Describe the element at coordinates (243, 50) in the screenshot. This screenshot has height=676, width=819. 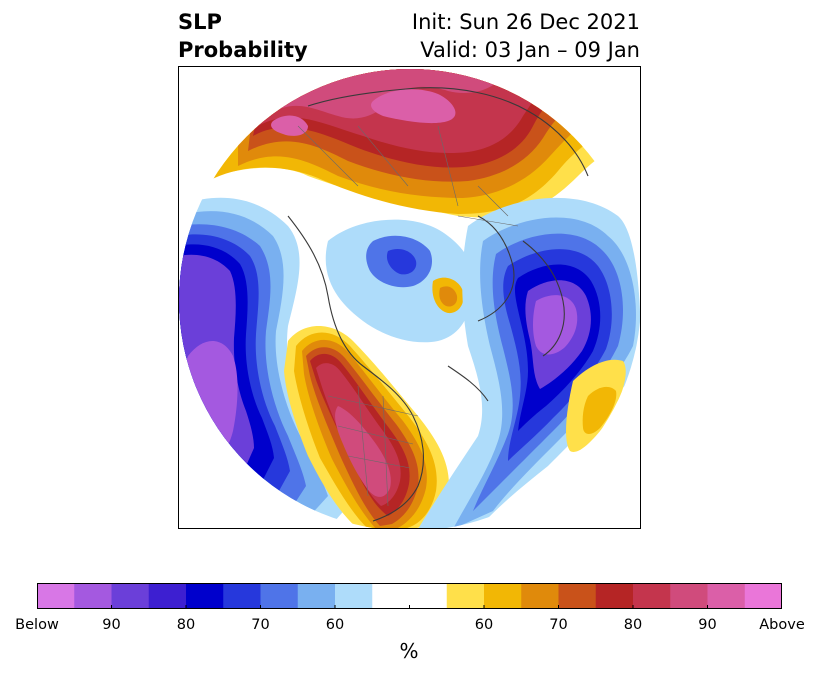
I see `product-label: Probability` at that location.